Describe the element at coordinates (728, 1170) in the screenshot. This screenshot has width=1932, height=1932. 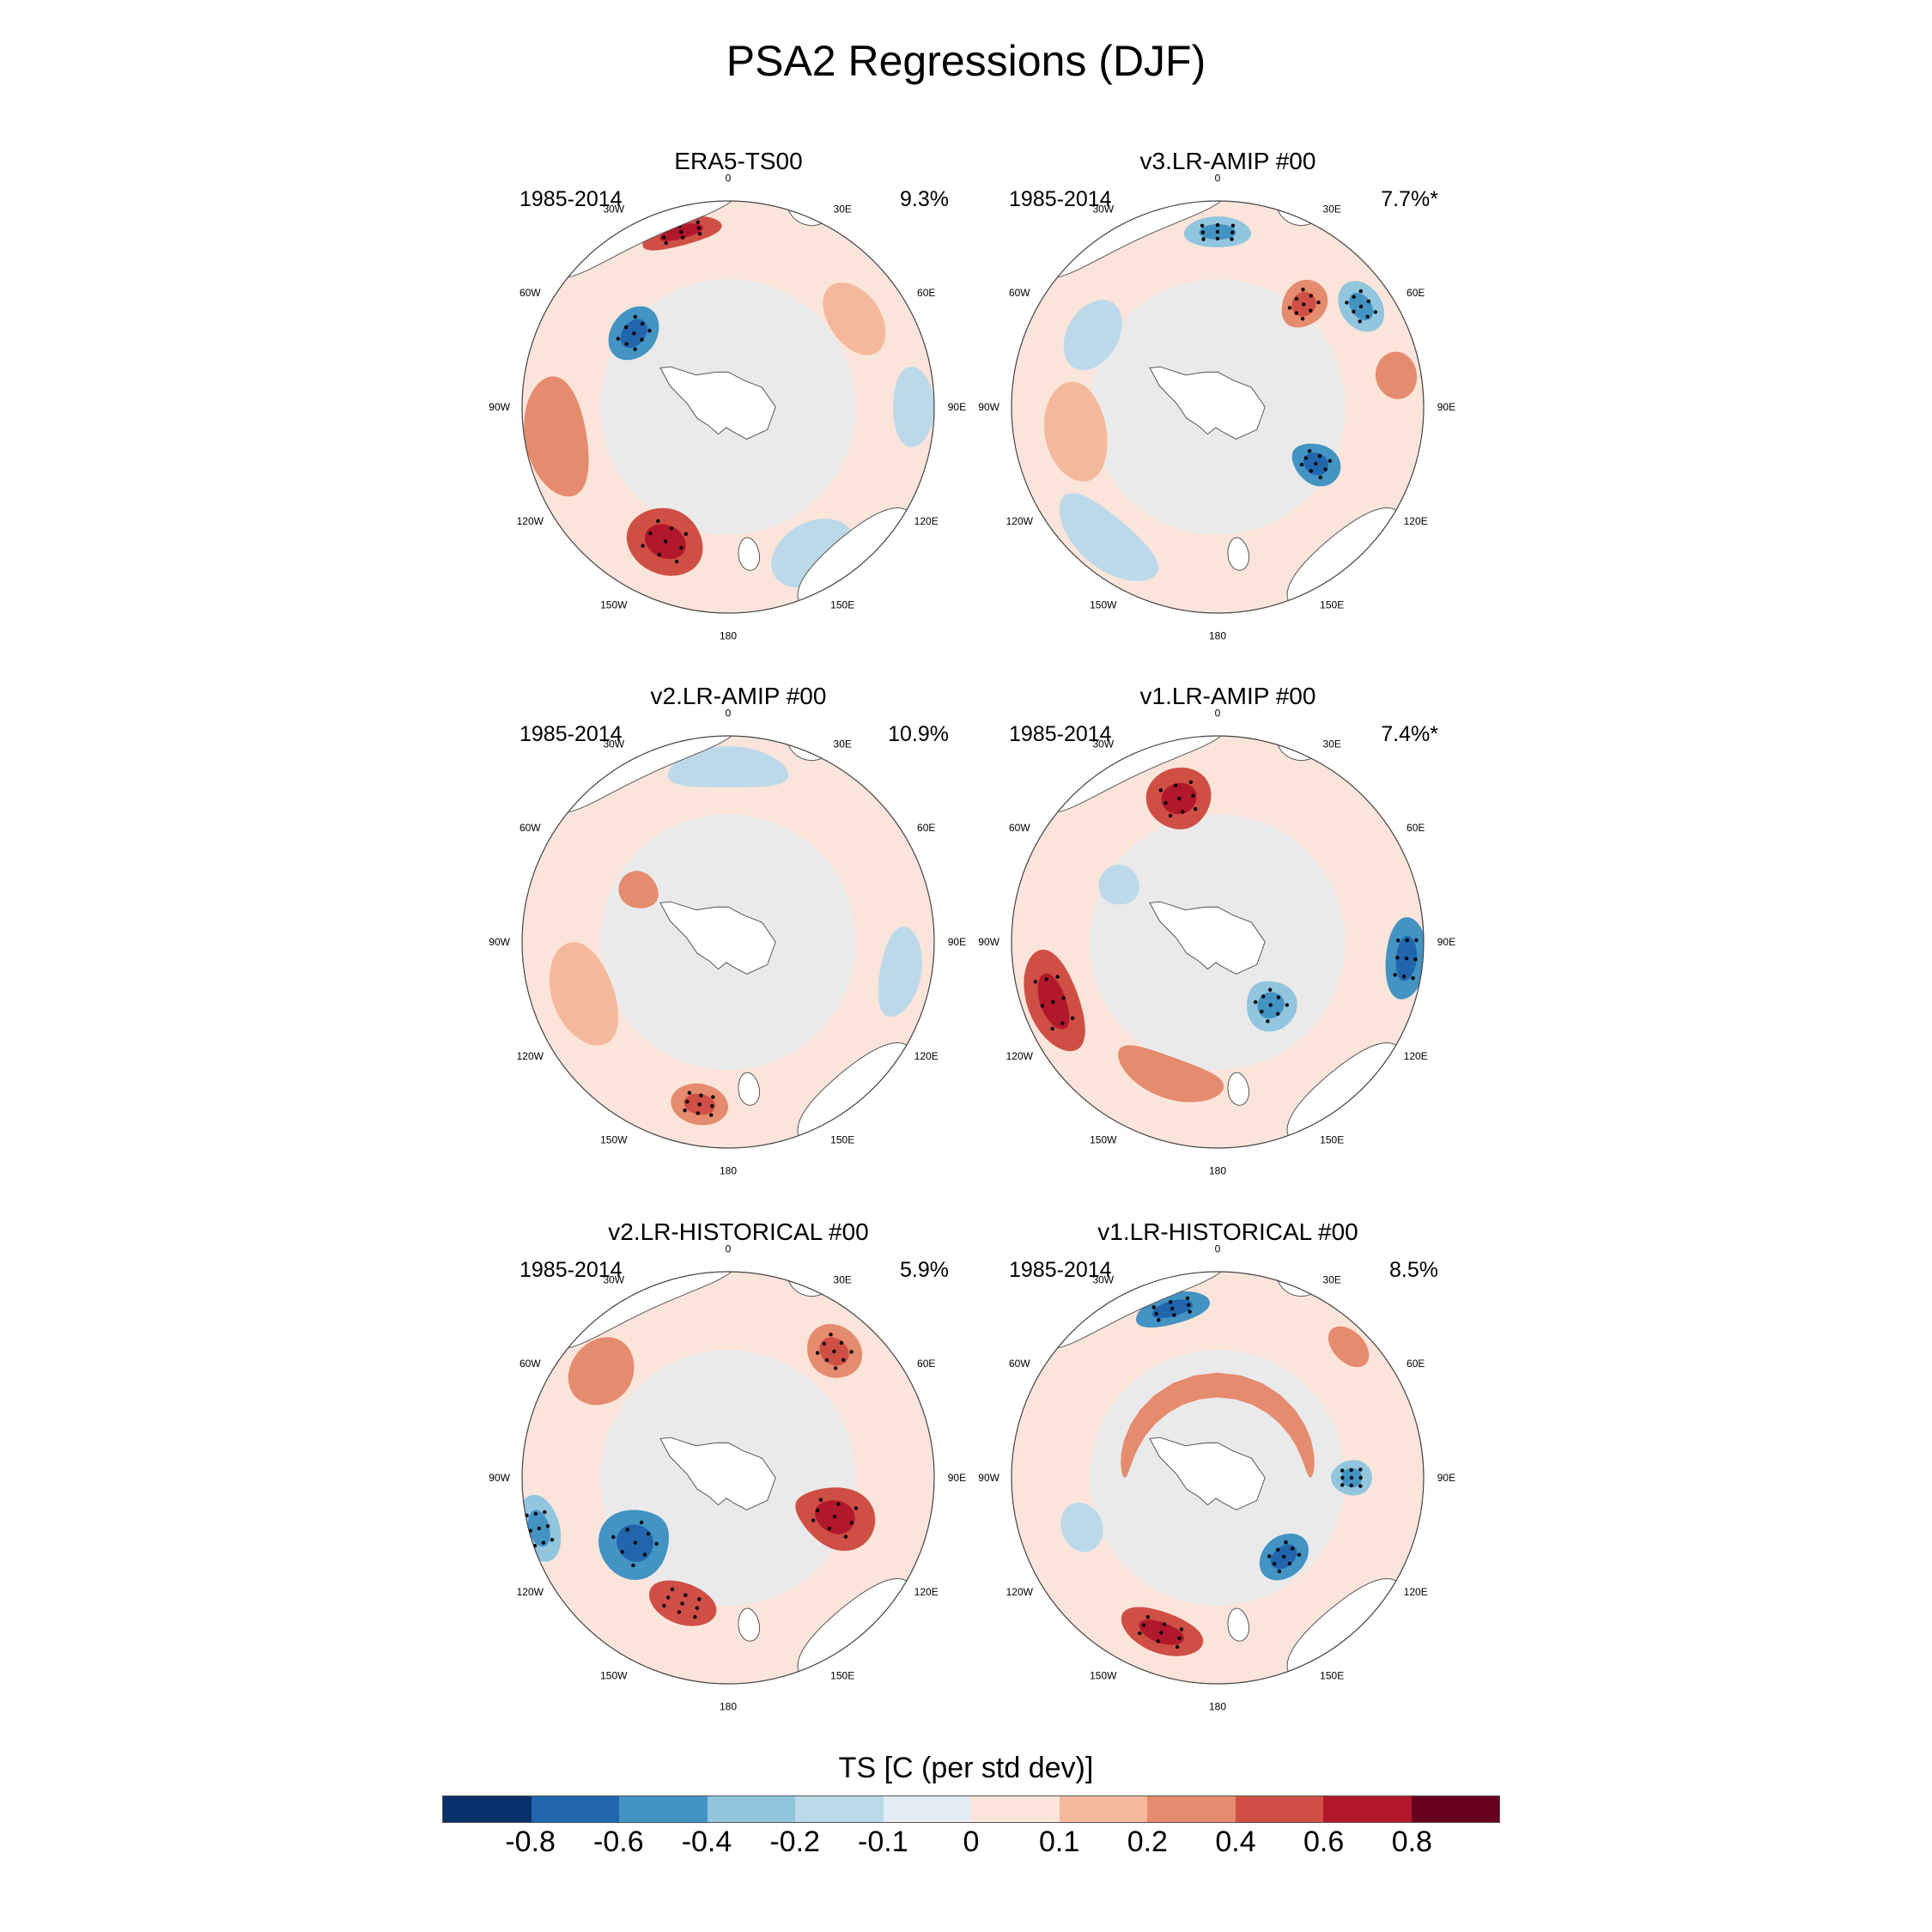
I see `longitude-label: 180` at that location.